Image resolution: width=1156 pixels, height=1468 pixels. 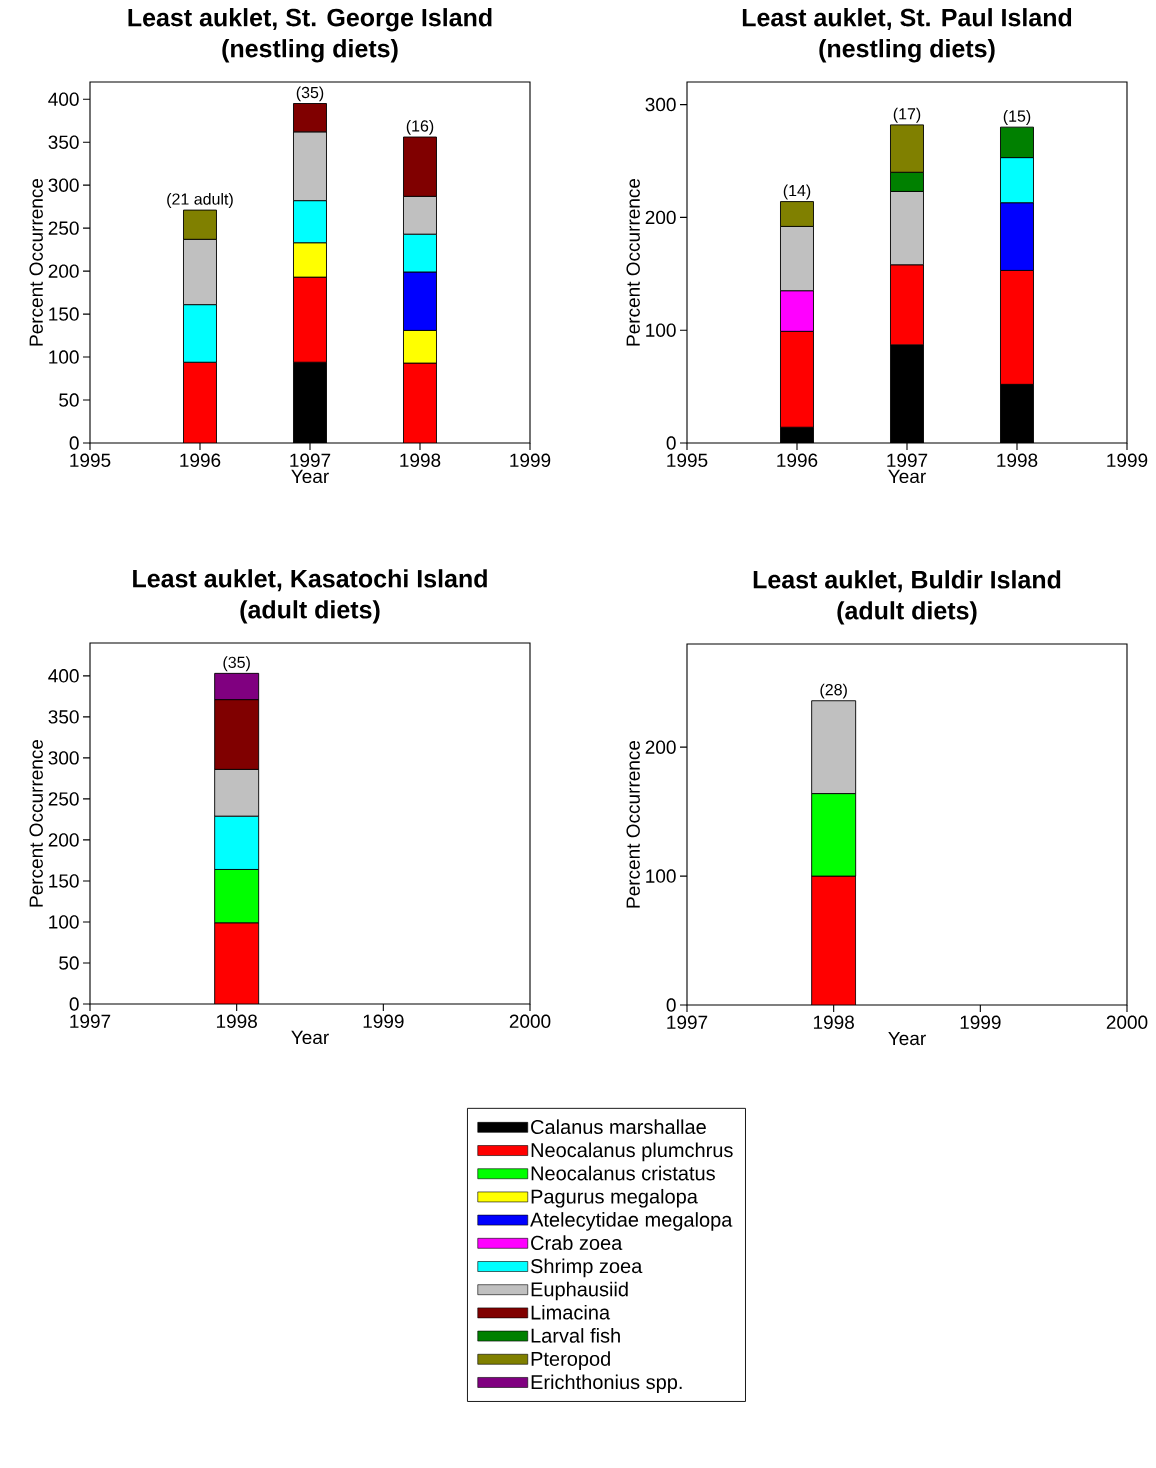 I want to click on legend-label: Larval fish, so click(x=575, y=1335).